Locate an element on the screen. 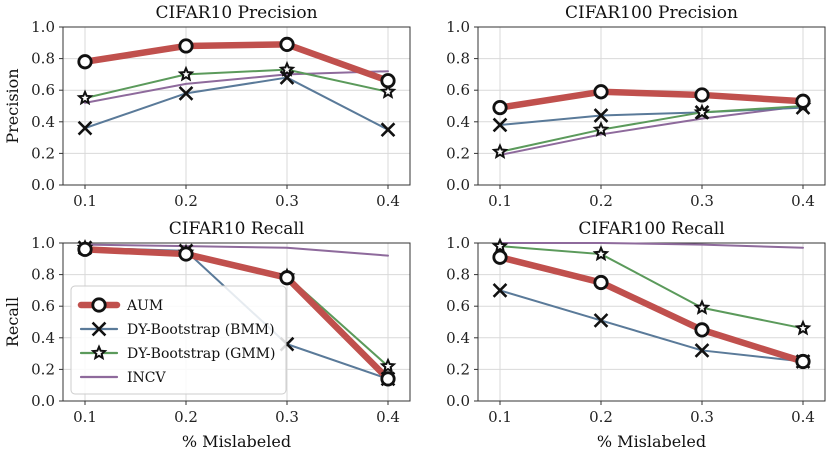 Image resolution: width=830 pixels, height=454 pixels. legend-label: DY-Bootstrap (BMM) is located at coordinates (201, 330).